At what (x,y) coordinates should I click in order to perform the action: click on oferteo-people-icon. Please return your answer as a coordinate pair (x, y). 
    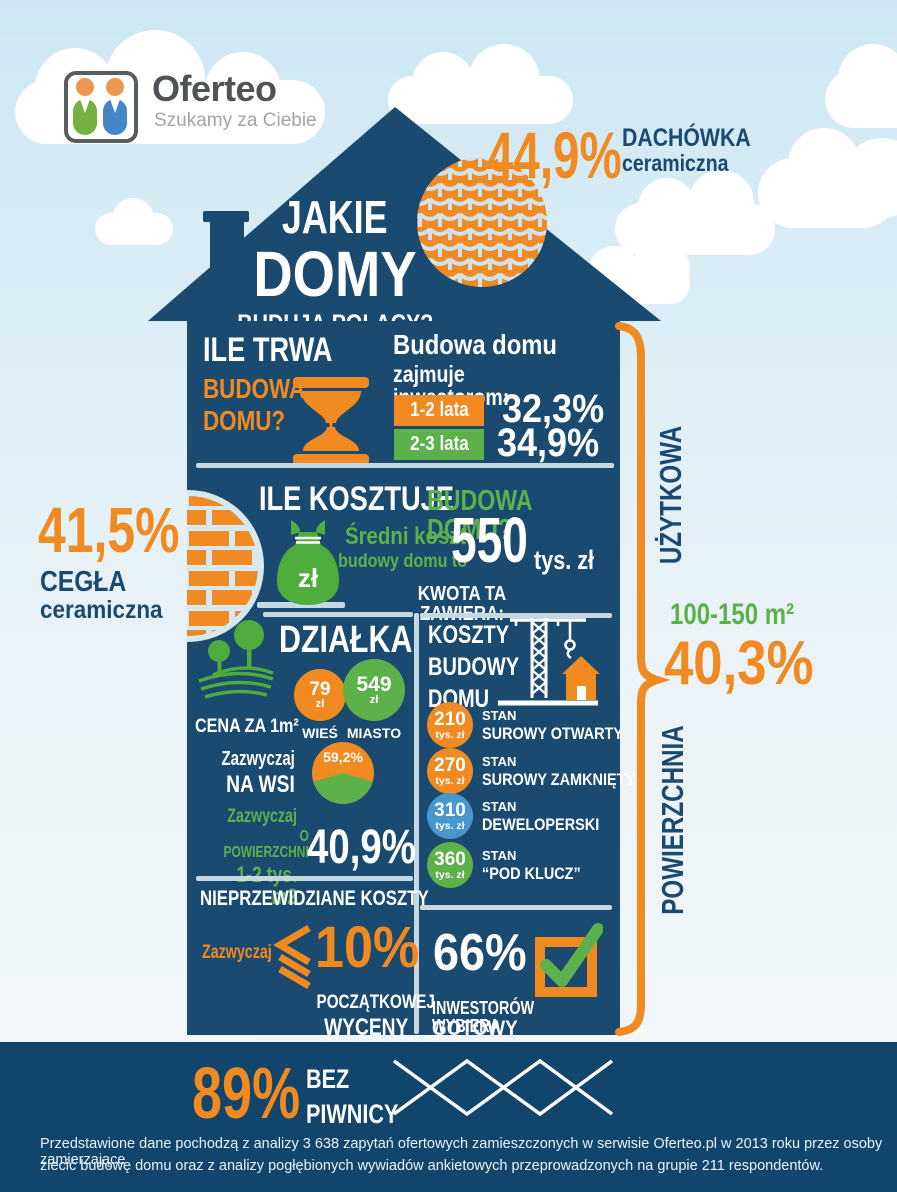
    Looking at the image, I should click on (100, 106).